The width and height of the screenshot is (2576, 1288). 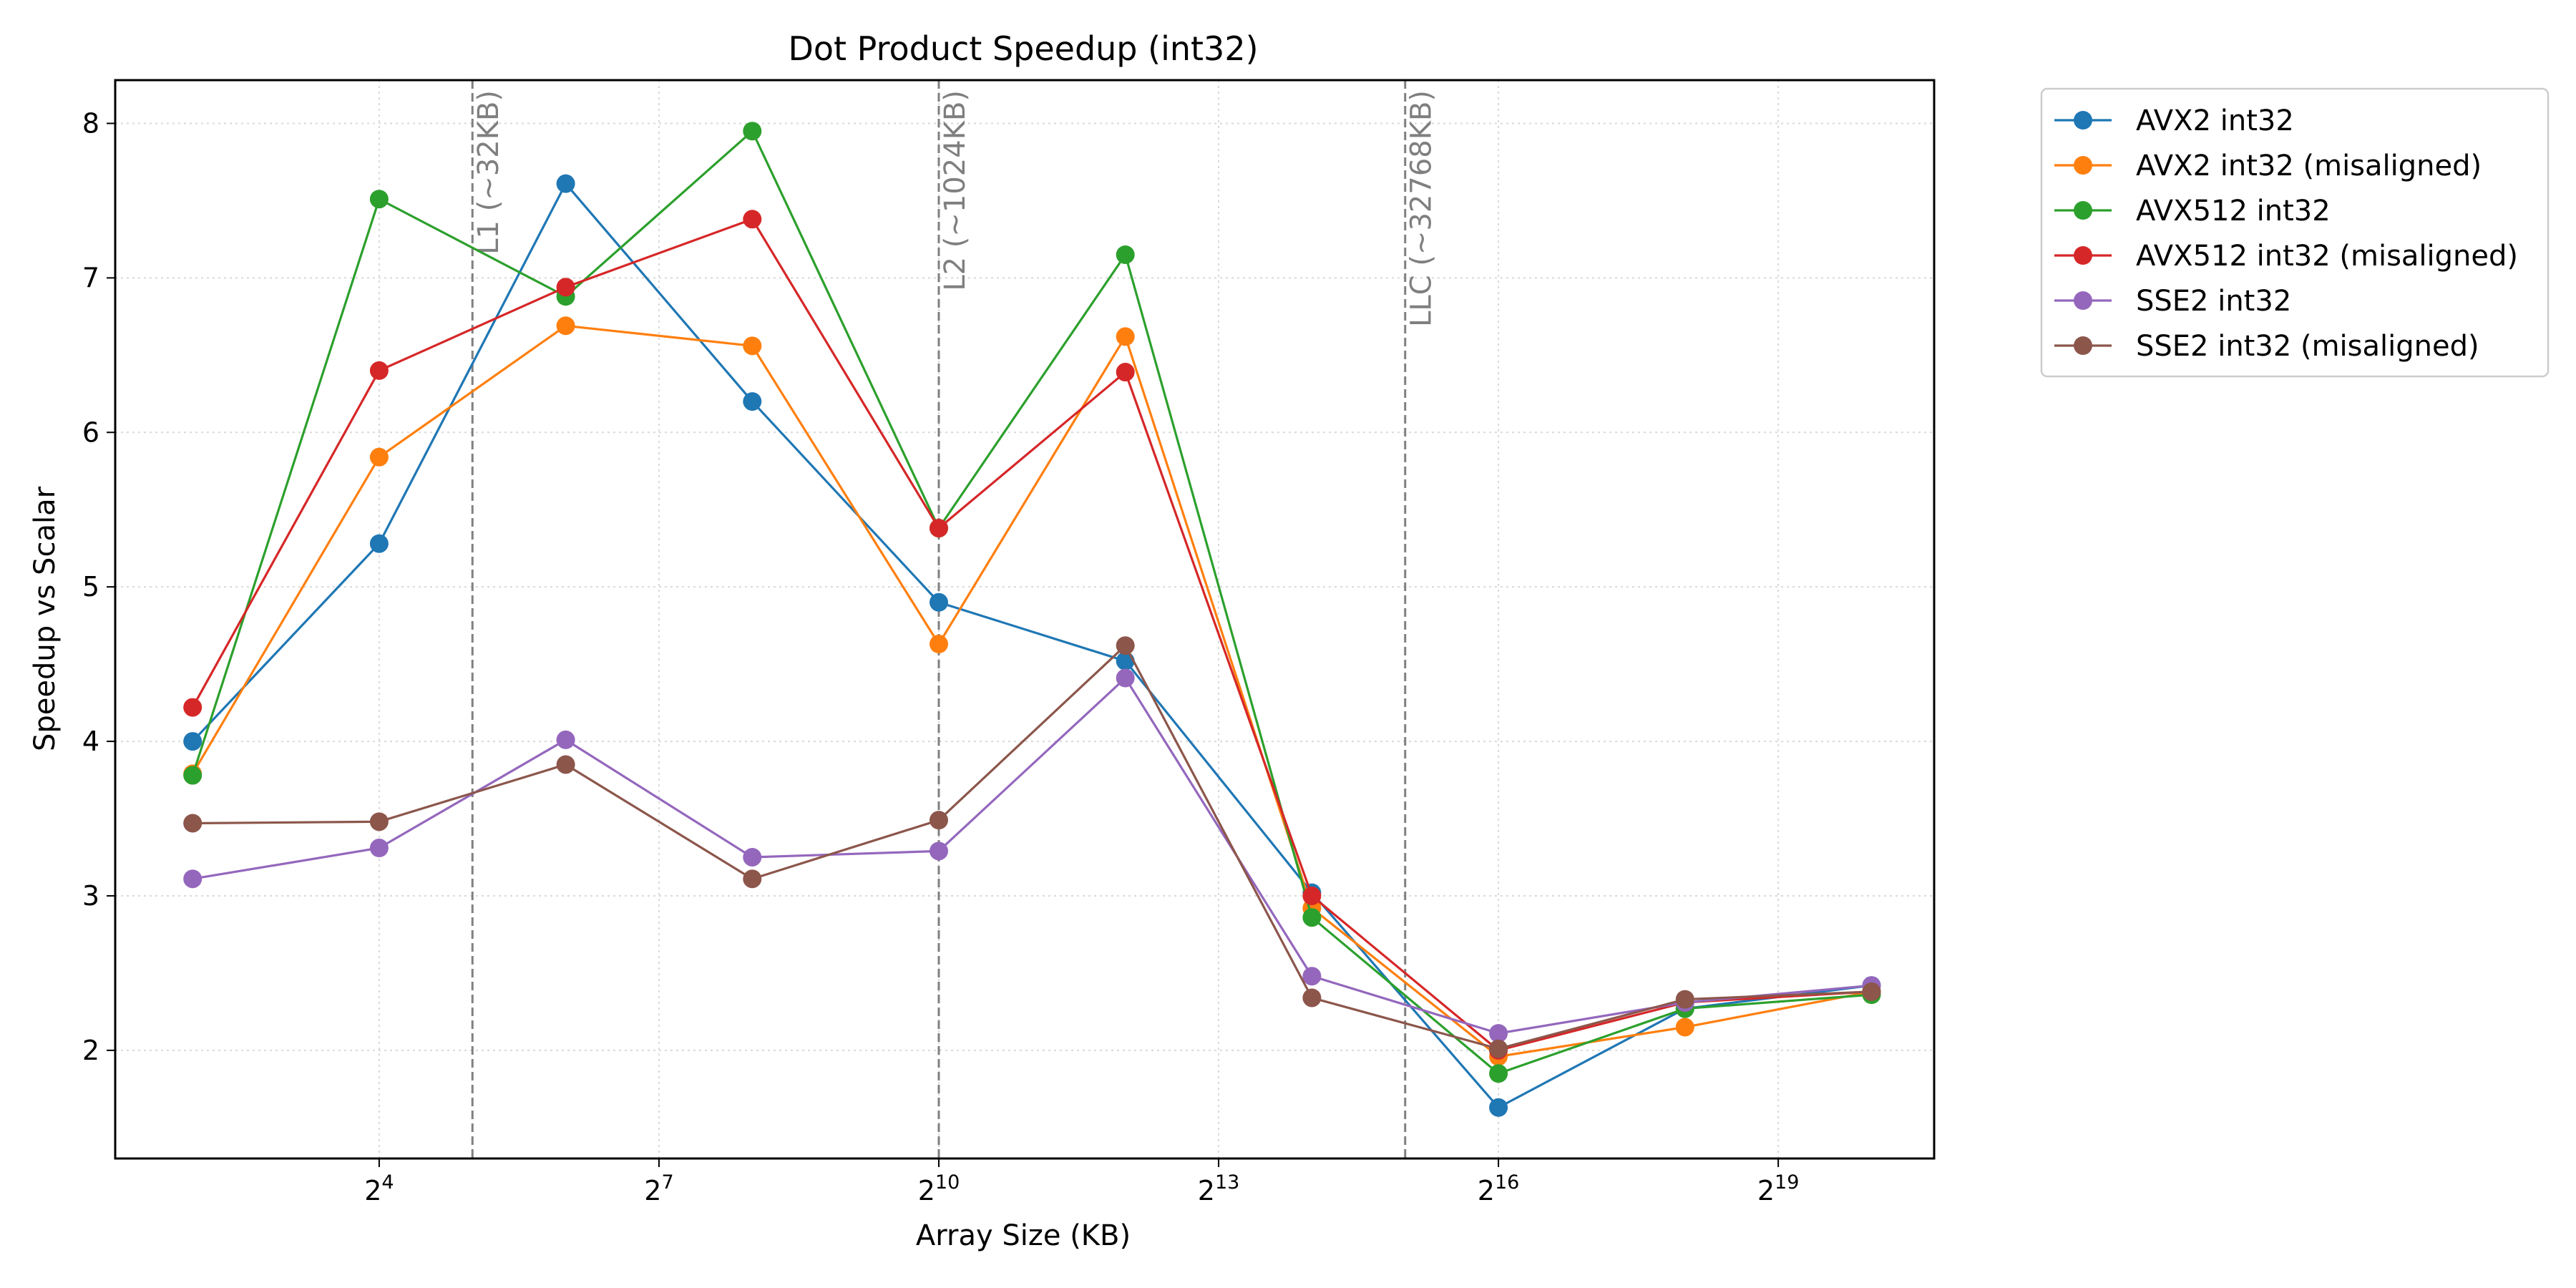 What do you see at coordinates (2327, 256) in the screenshot?
I see `legend-label: AVX512 int32 (misaligned)` at bounding box center [2327, 256].